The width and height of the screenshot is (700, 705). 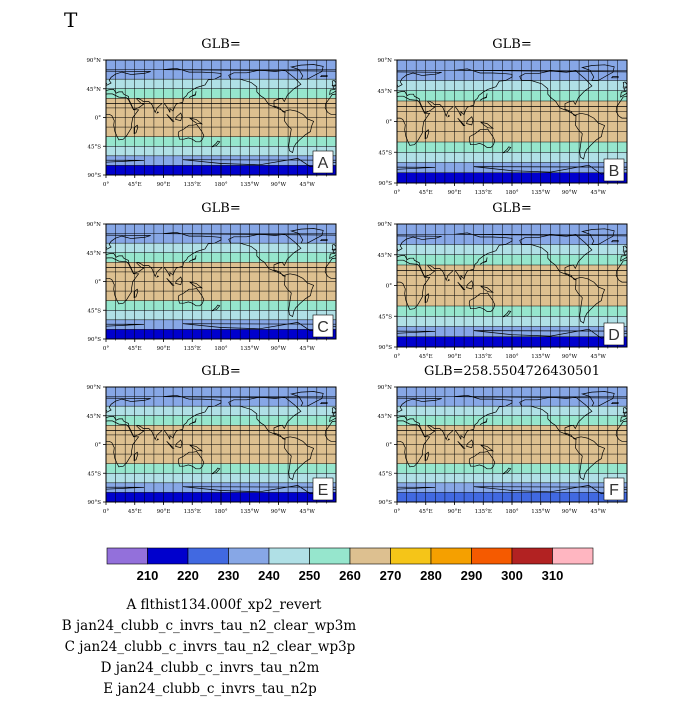 I want to click on panel-letter: D, so click(x=614, y=335).